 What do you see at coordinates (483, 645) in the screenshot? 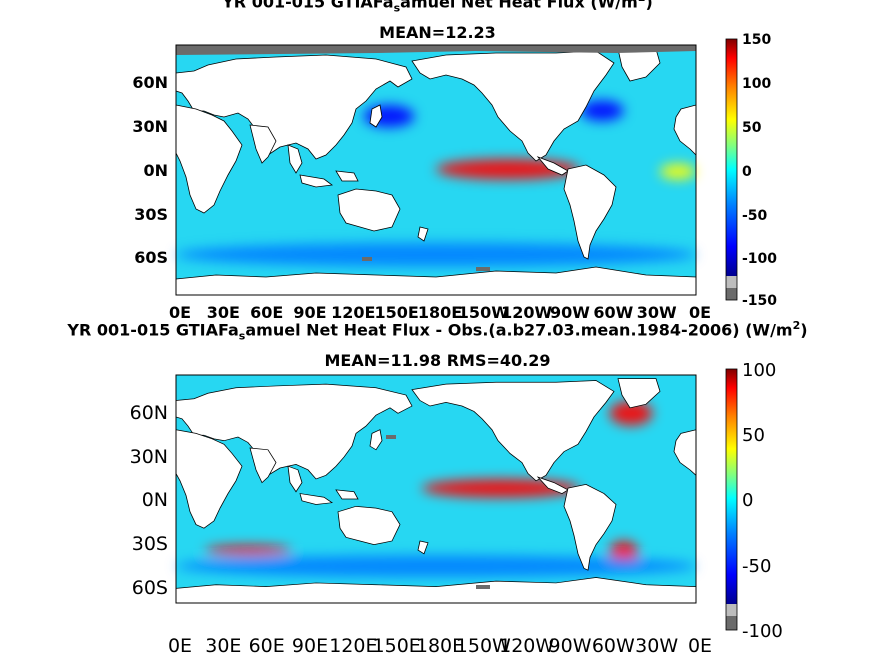
I see `panel2-xtick-label: 150W` at bounding box center [483, 645].